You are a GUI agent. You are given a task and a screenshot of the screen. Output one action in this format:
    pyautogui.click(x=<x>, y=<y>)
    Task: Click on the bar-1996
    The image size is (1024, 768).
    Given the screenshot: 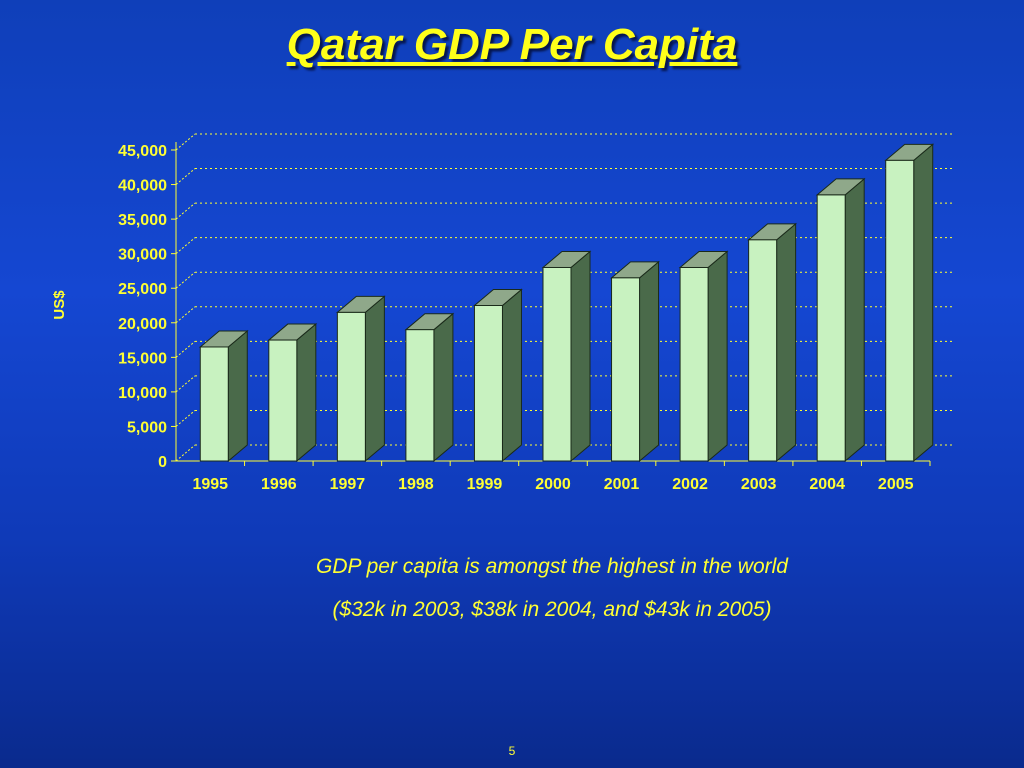 What is the action you would take?
    pyautogui.click(x=292, y=392)
    